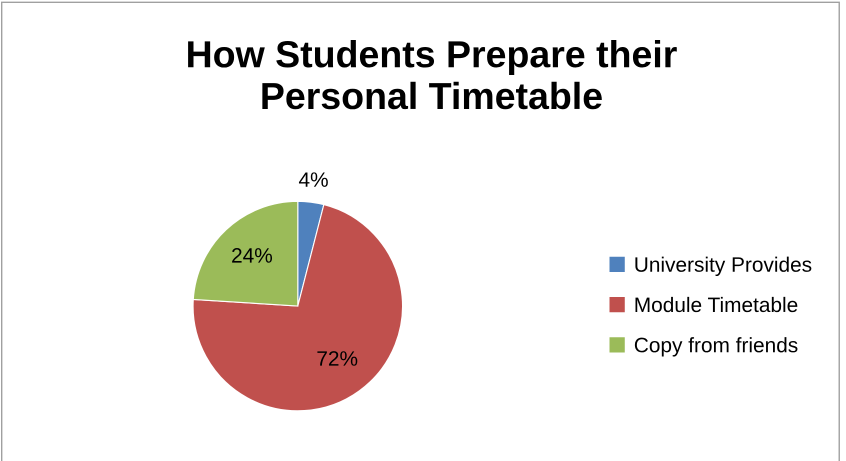 The width and height of the screenshot is (846, 461). Describe the element at coordinates (337, 358) in the screenshot. I see `data-label: 72%` at that location.